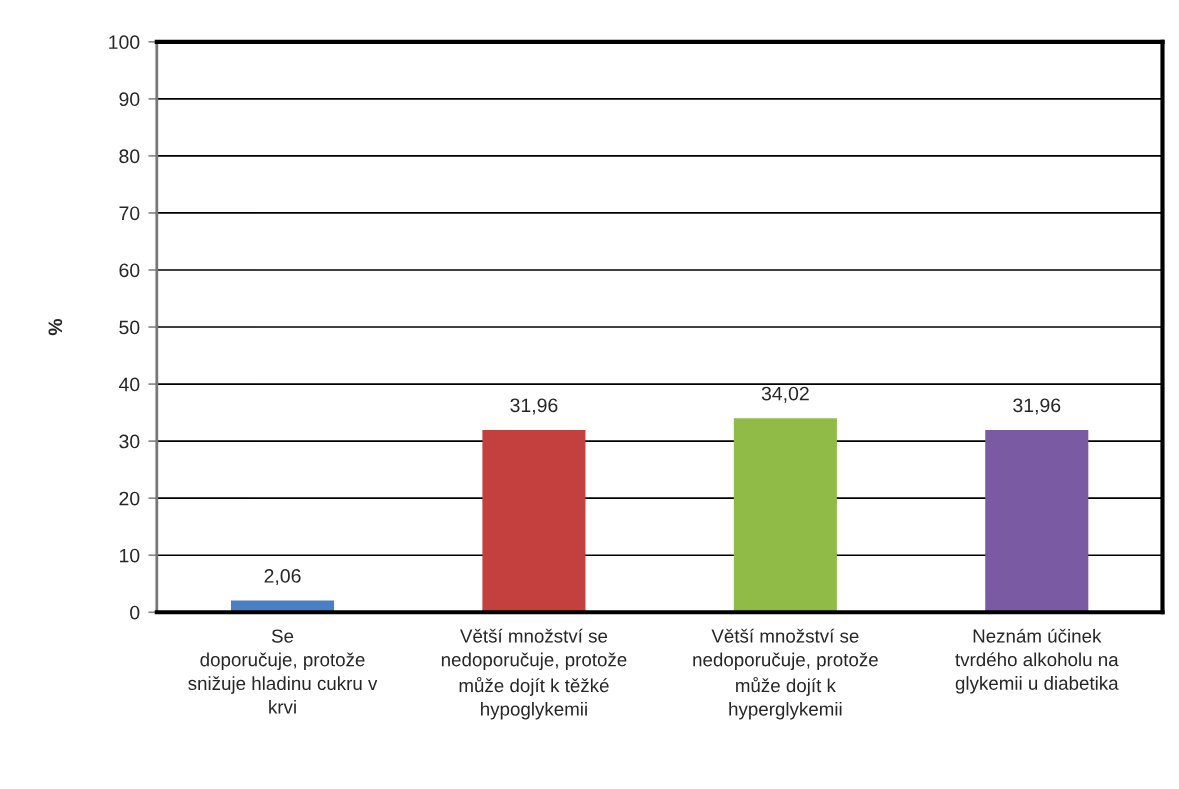  I want to click on y-tick-label: 70, so click(129, 213).